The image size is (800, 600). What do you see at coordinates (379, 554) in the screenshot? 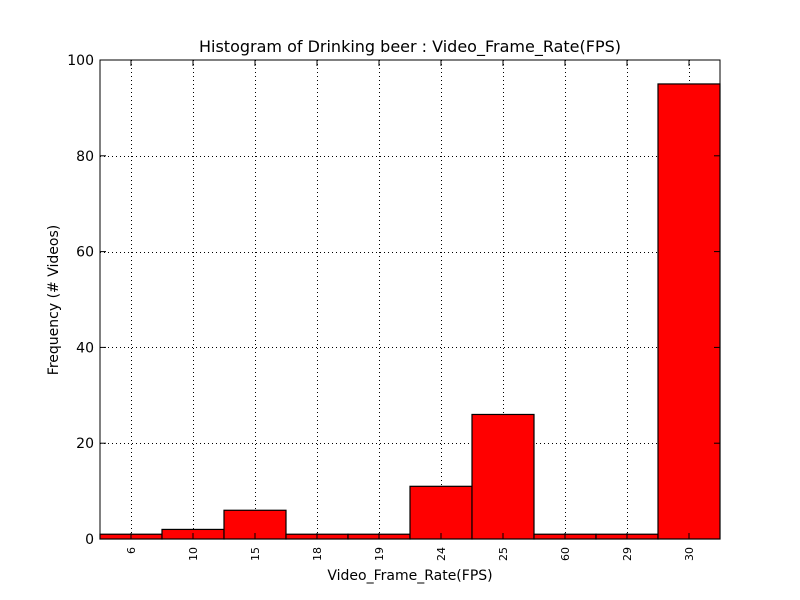
I see `x-tick-label: 19` at bounding box center [379, 554].